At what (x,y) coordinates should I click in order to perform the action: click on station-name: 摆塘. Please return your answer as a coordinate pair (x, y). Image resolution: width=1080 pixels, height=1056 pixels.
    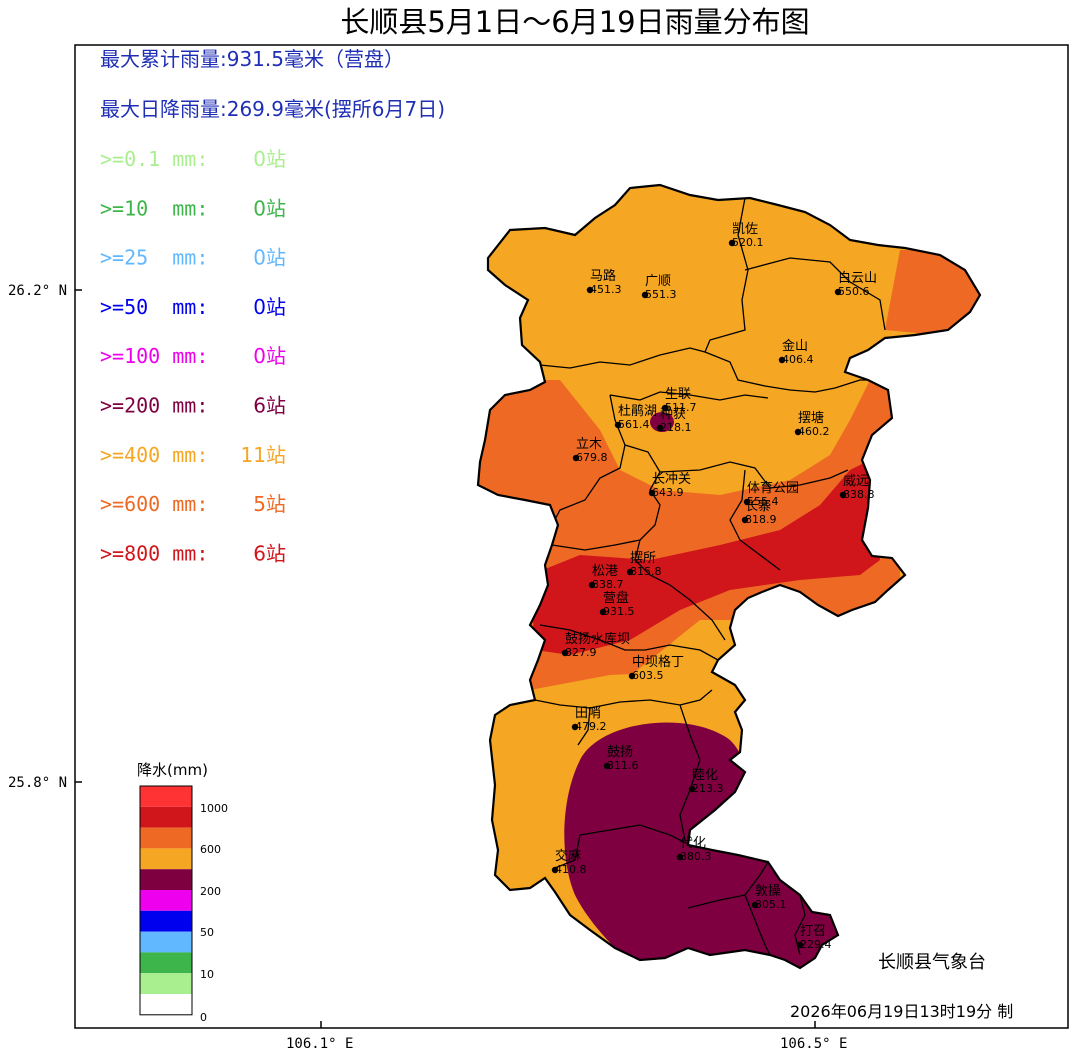
    Looking at the image, I should click on (811, 418).